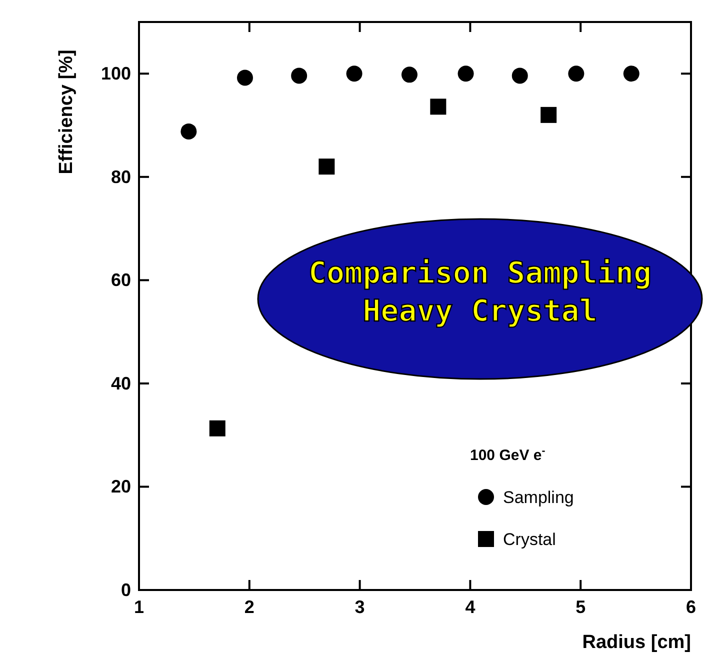 This screenshot has width=710, height=659. Describe the element at coordinates (120, 383) in the screenshot. I see `y-tick-label: 40` at that location.